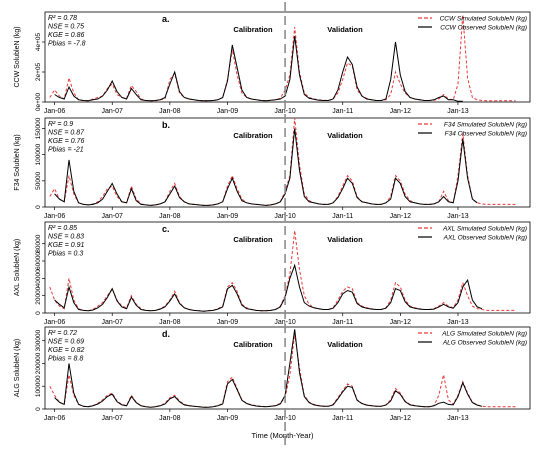  Describe the element at coordinates (38, 295) in the screenshot. I see `y-tick-label: 20000` at that location.